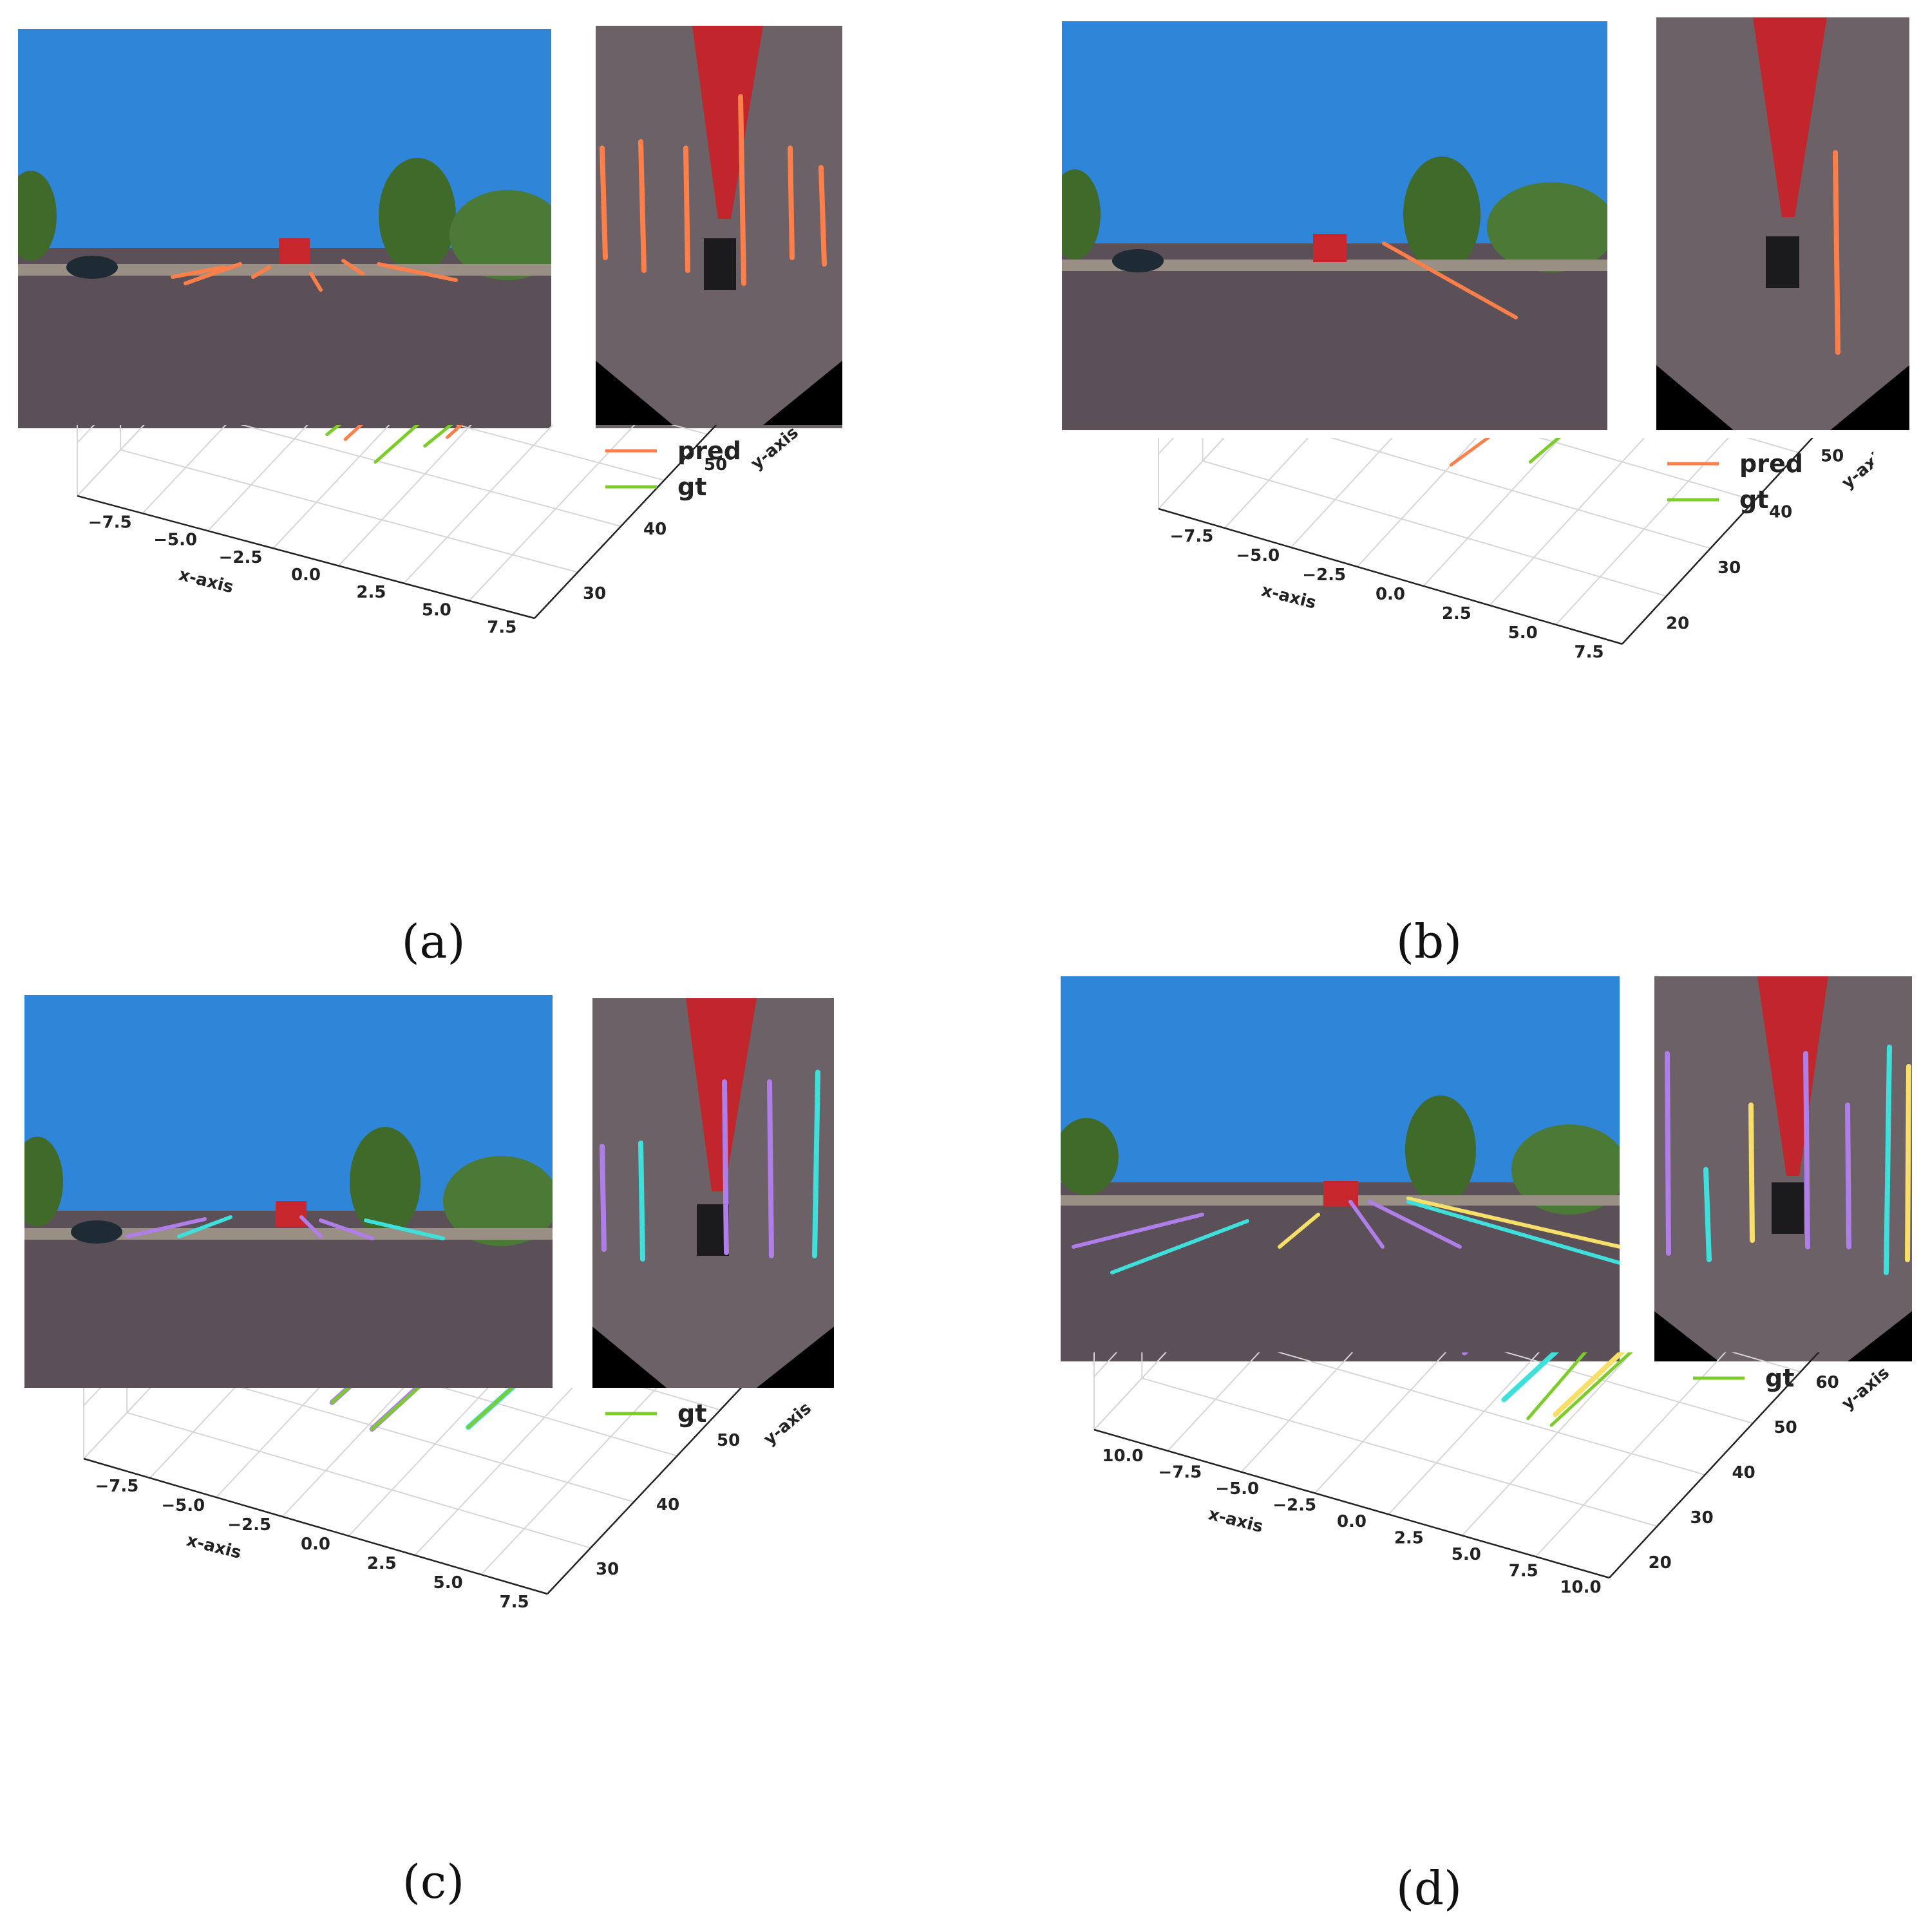 Image resolution: width=1930 pixels, height=1932 pixels. Describe the element at coordinates (673, 469) in the screenshot. I see `legend: pred gt` at that location.